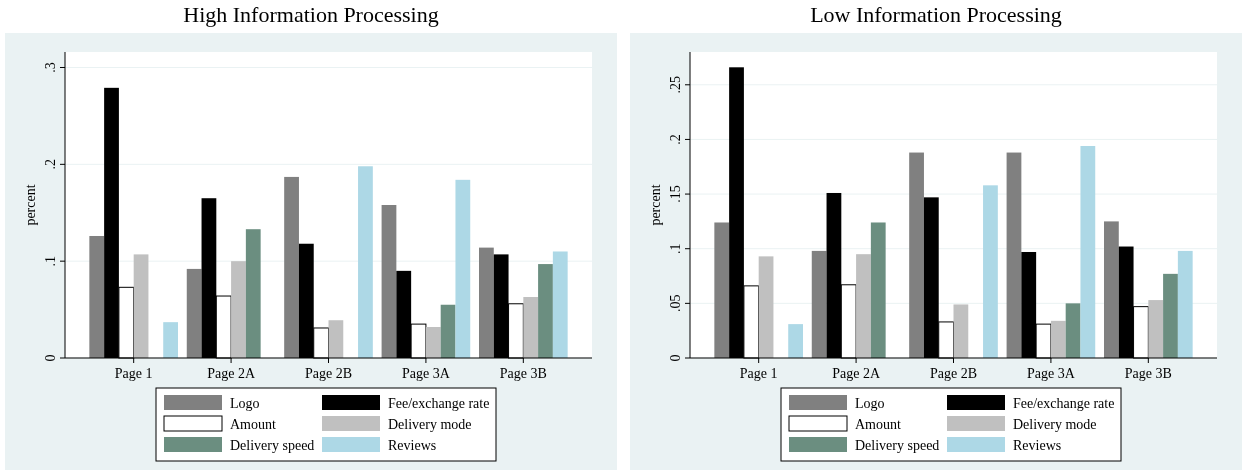 This screenshot has height=476, width=1242. What do you see at coordinates (311, 14) in the screenshot?
I see `chart-title: High Information Processing` at bounding box center [311, 14].